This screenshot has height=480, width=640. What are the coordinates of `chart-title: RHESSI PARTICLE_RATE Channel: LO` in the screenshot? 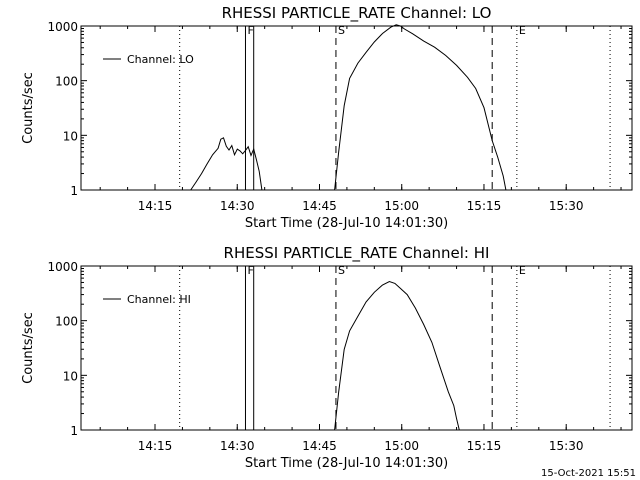 It's located at (357, 13).